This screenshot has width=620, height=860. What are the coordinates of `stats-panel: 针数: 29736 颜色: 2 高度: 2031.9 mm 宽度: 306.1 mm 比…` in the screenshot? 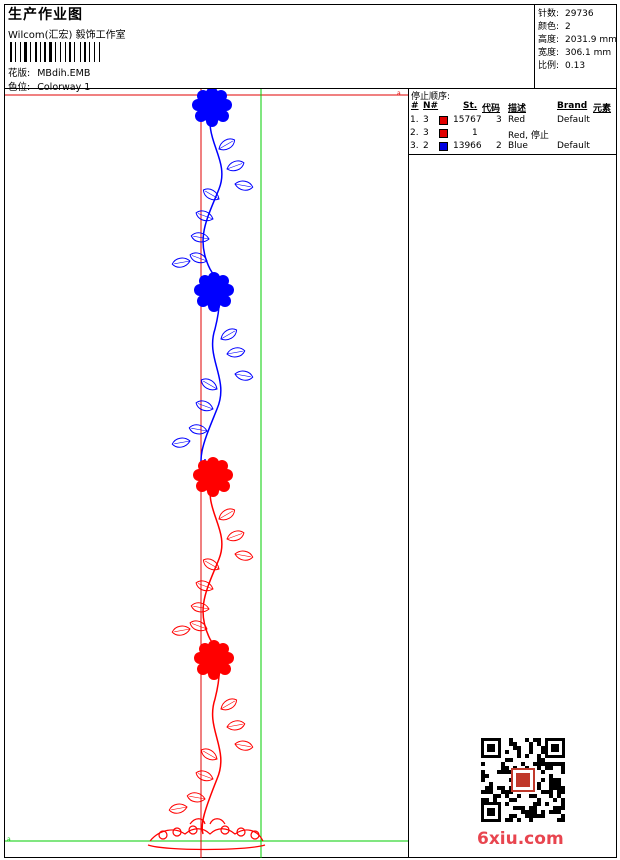 It's located at (575, 46).